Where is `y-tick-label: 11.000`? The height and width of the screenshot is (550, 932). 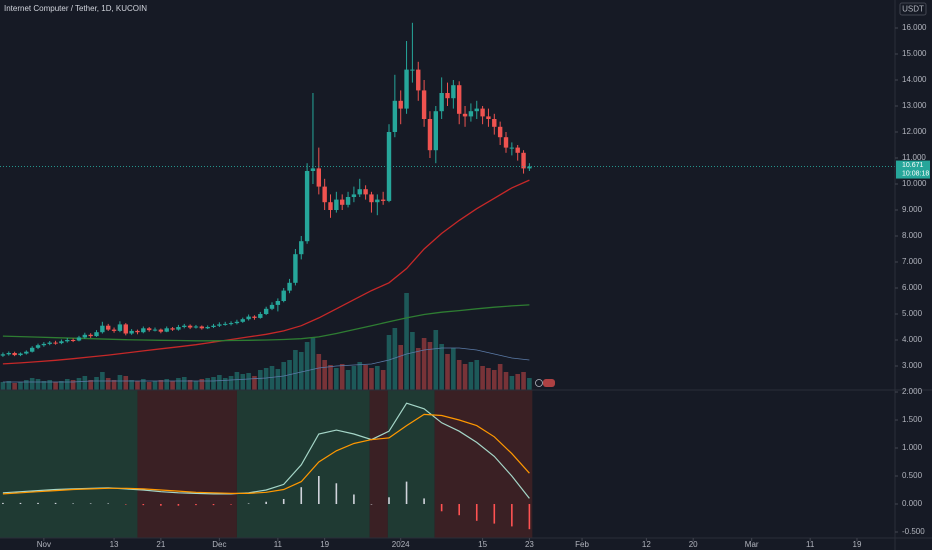 y-tick-label: 11.000 is located at coordinates (914, 157).